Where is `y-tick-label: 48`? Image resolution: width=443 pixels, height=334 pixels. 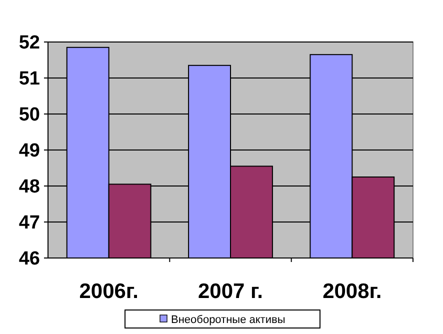
y-tick-label: 48 is located at coordinates (29, 187).